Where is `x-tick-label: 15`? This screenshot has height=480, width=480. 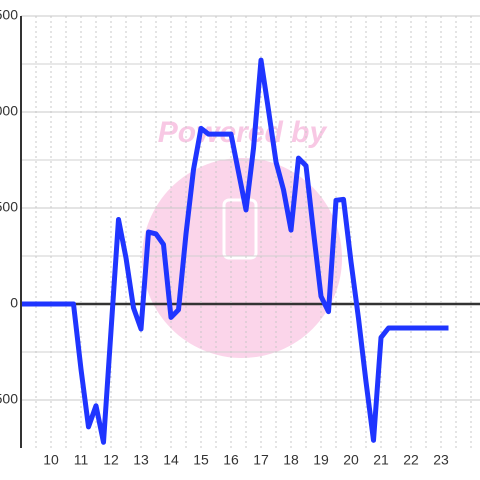
x-tick-label: 15 is located at coordinates (201, 460).